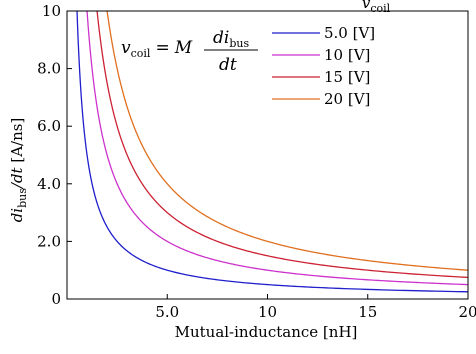 The image size is (476, 354). What do you see at coordinates (376, 7) in the screenshot?
I see `svg-text: vcoil` at bounding box center [376, 7].